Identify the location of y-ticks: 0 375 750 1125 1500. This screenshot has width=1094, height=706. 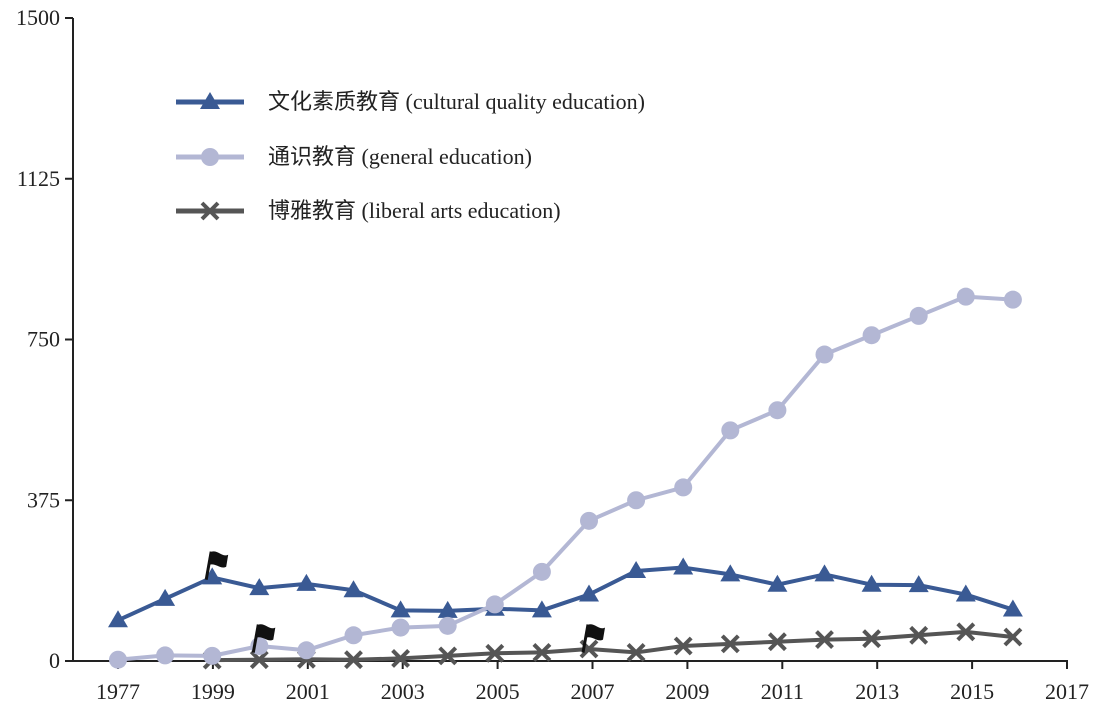
(44, 339).